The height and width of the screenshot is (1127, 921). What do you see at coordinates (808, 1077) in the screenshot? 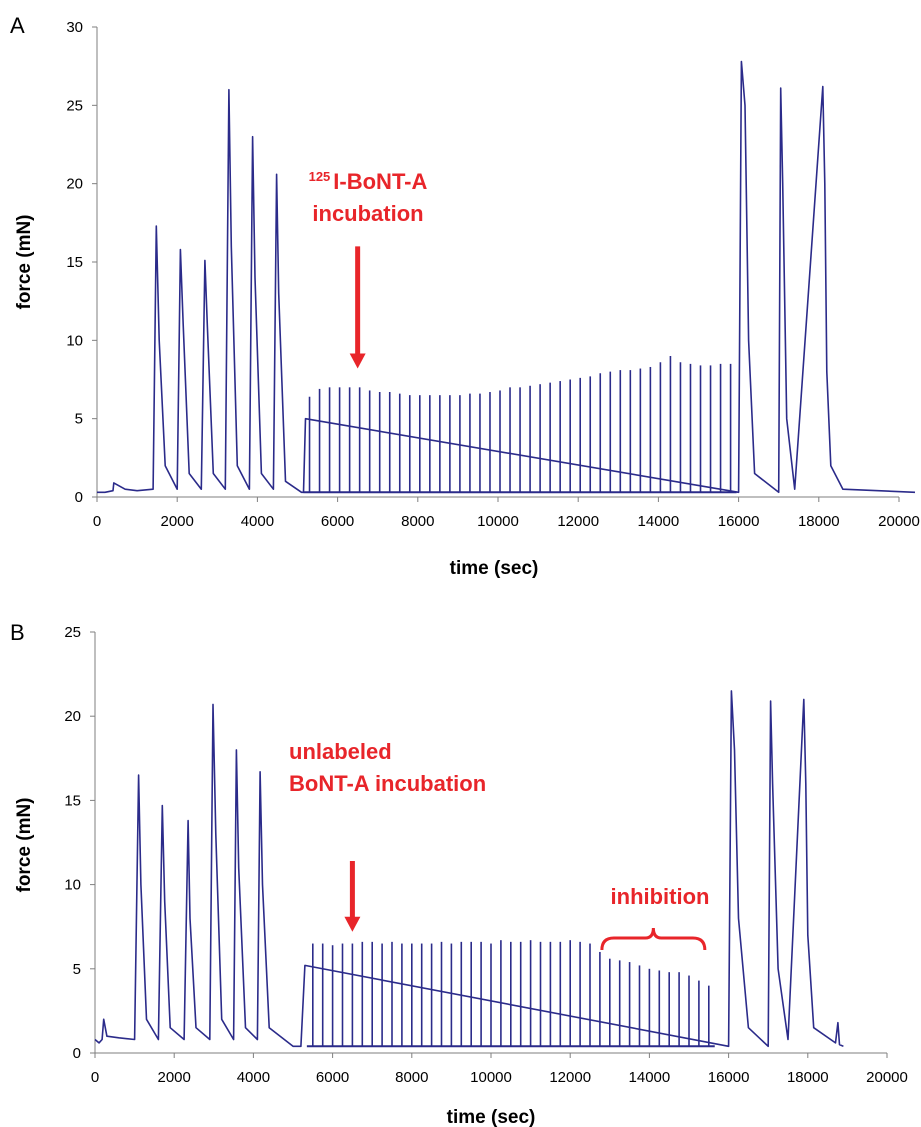
I see `panel-b-x-tick-label: 18000` at bounding box center [808, 1077].